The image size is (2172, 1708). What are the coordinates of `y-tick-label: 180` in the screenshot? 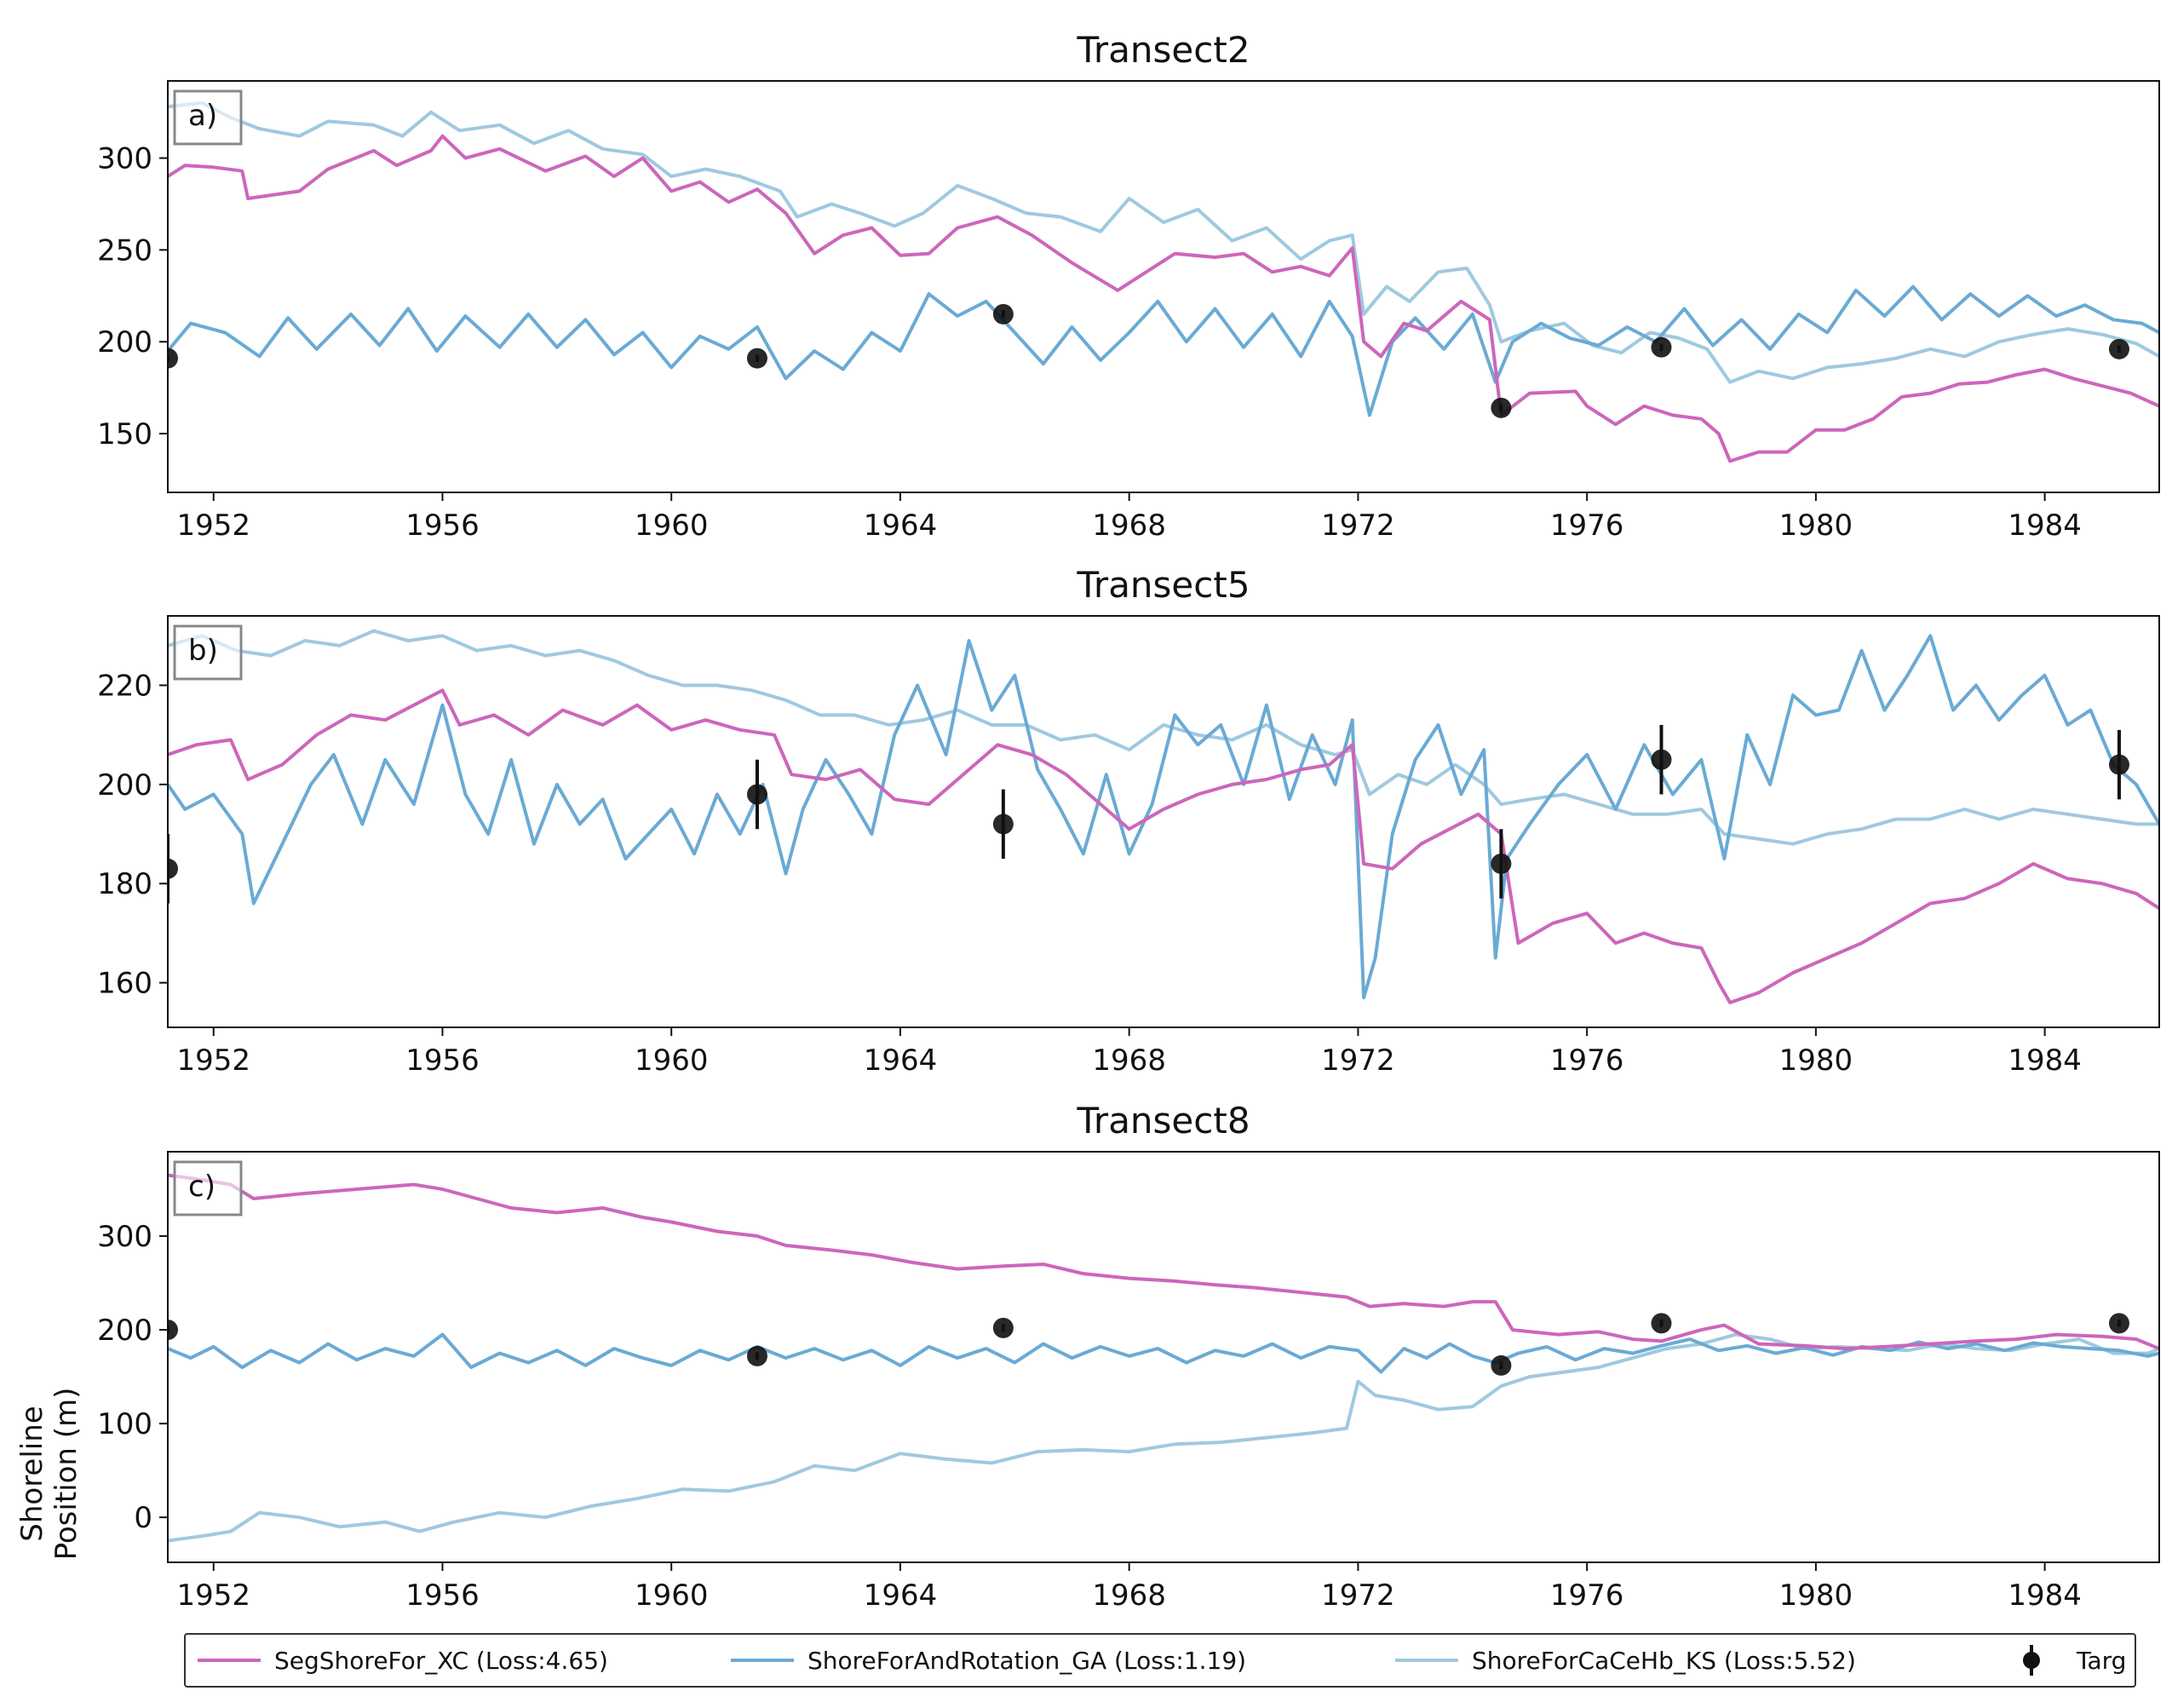 It's located at (125, 884).